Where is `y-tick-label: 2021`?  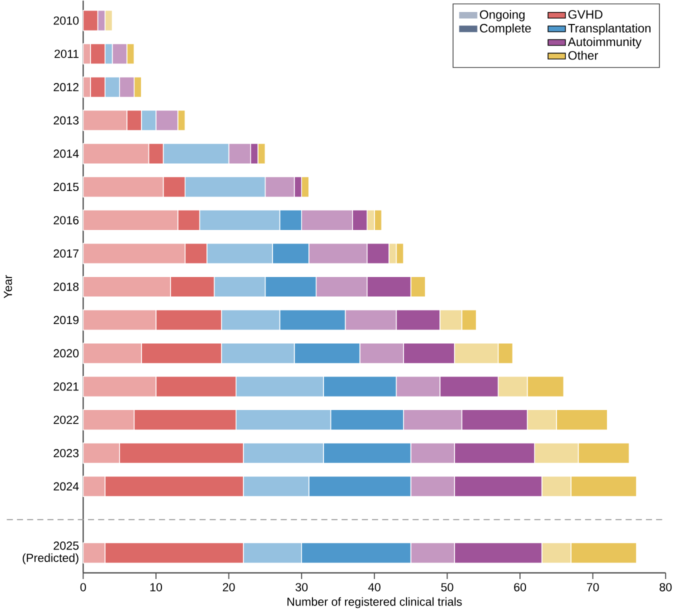 y-tick-label: 2021 is located at coordinates (66, 386).